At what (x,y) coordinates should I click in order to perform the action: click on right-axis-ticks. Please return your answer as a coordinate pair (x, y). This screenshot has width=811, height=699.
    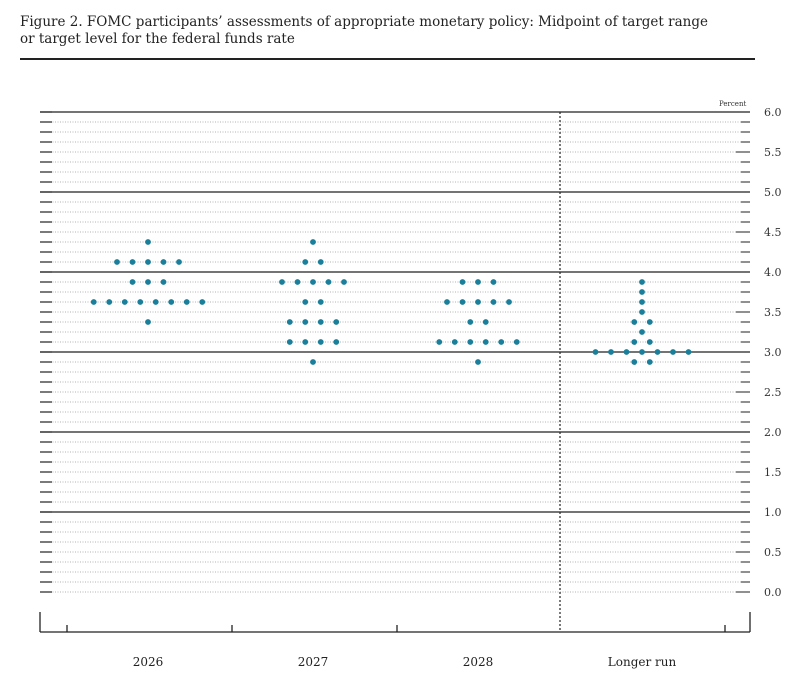
    Looking at the image, I should click on (743, 352).